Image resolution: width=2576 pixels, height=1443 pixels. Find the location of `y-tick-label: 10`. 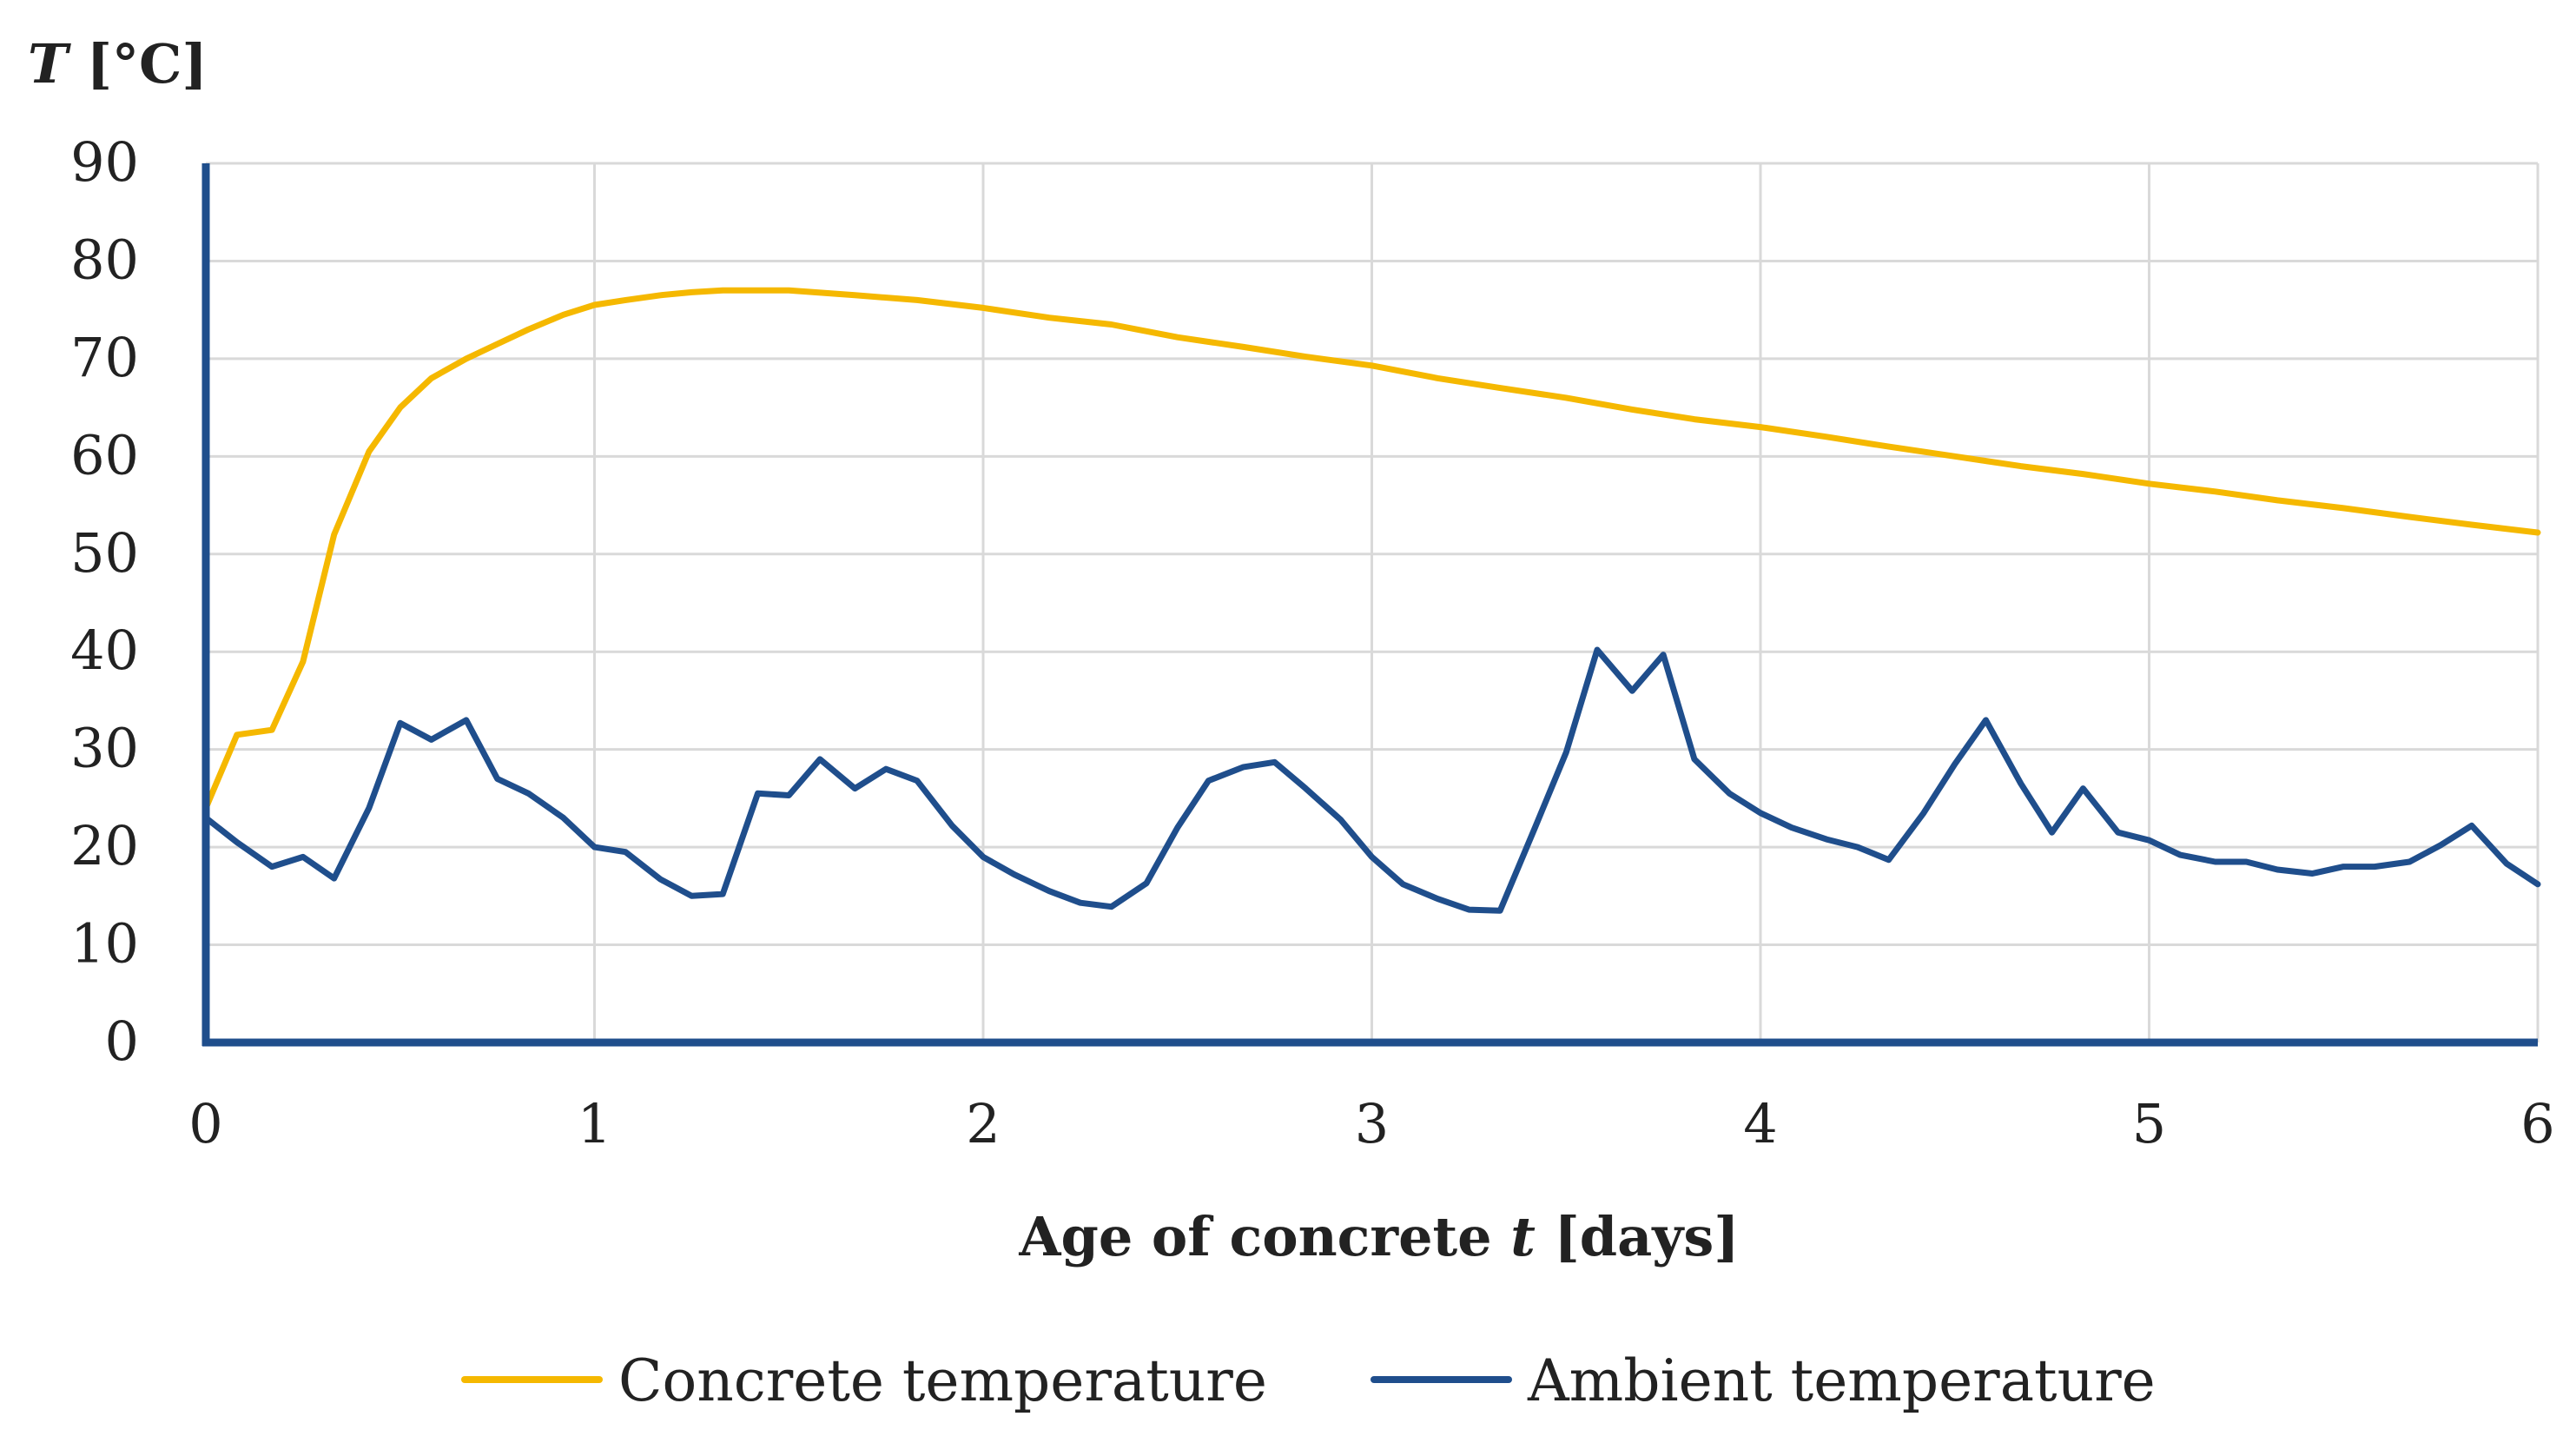

y-tick-label: 10 is located at coordinates (104, 944).